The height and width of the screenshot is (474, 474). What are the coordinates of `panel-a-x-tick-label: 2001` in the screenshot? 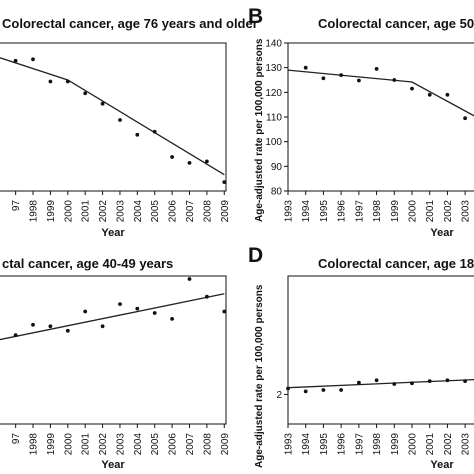 It's located at (86, 211).